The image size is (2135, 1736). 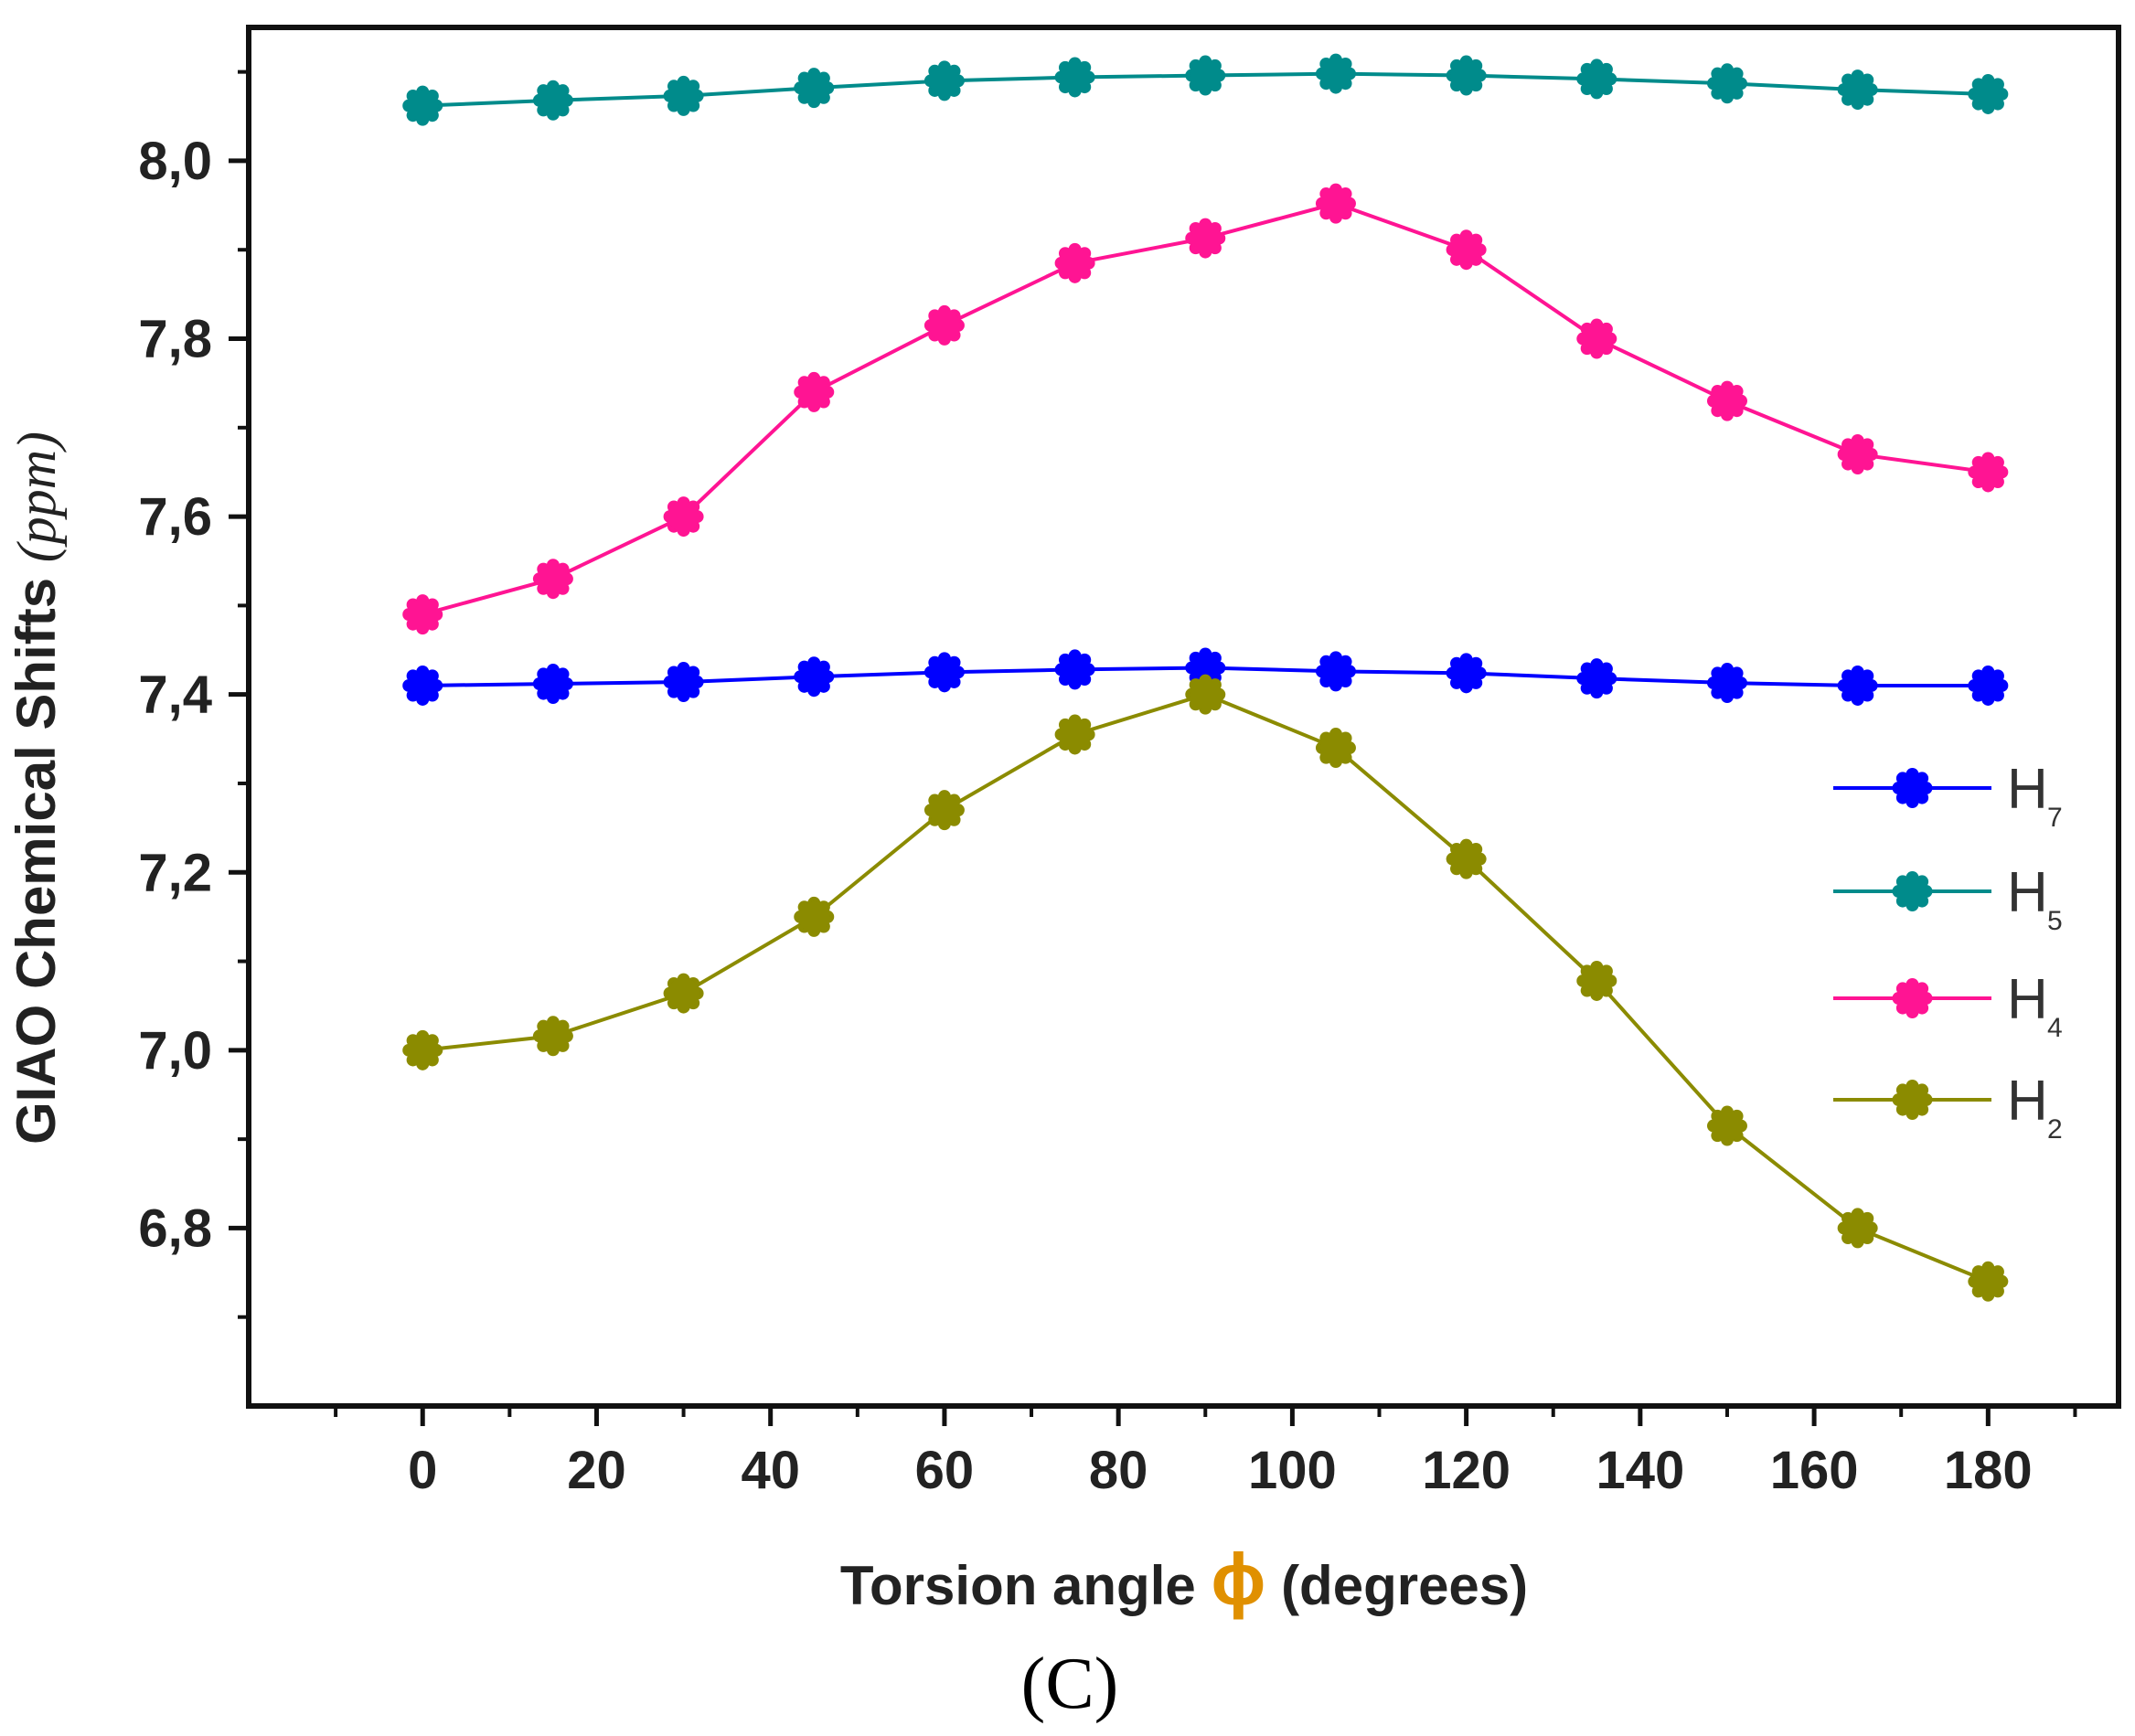 I want to click on legend: H 7H 5H 4H 2, so click(x=1948, y=951).